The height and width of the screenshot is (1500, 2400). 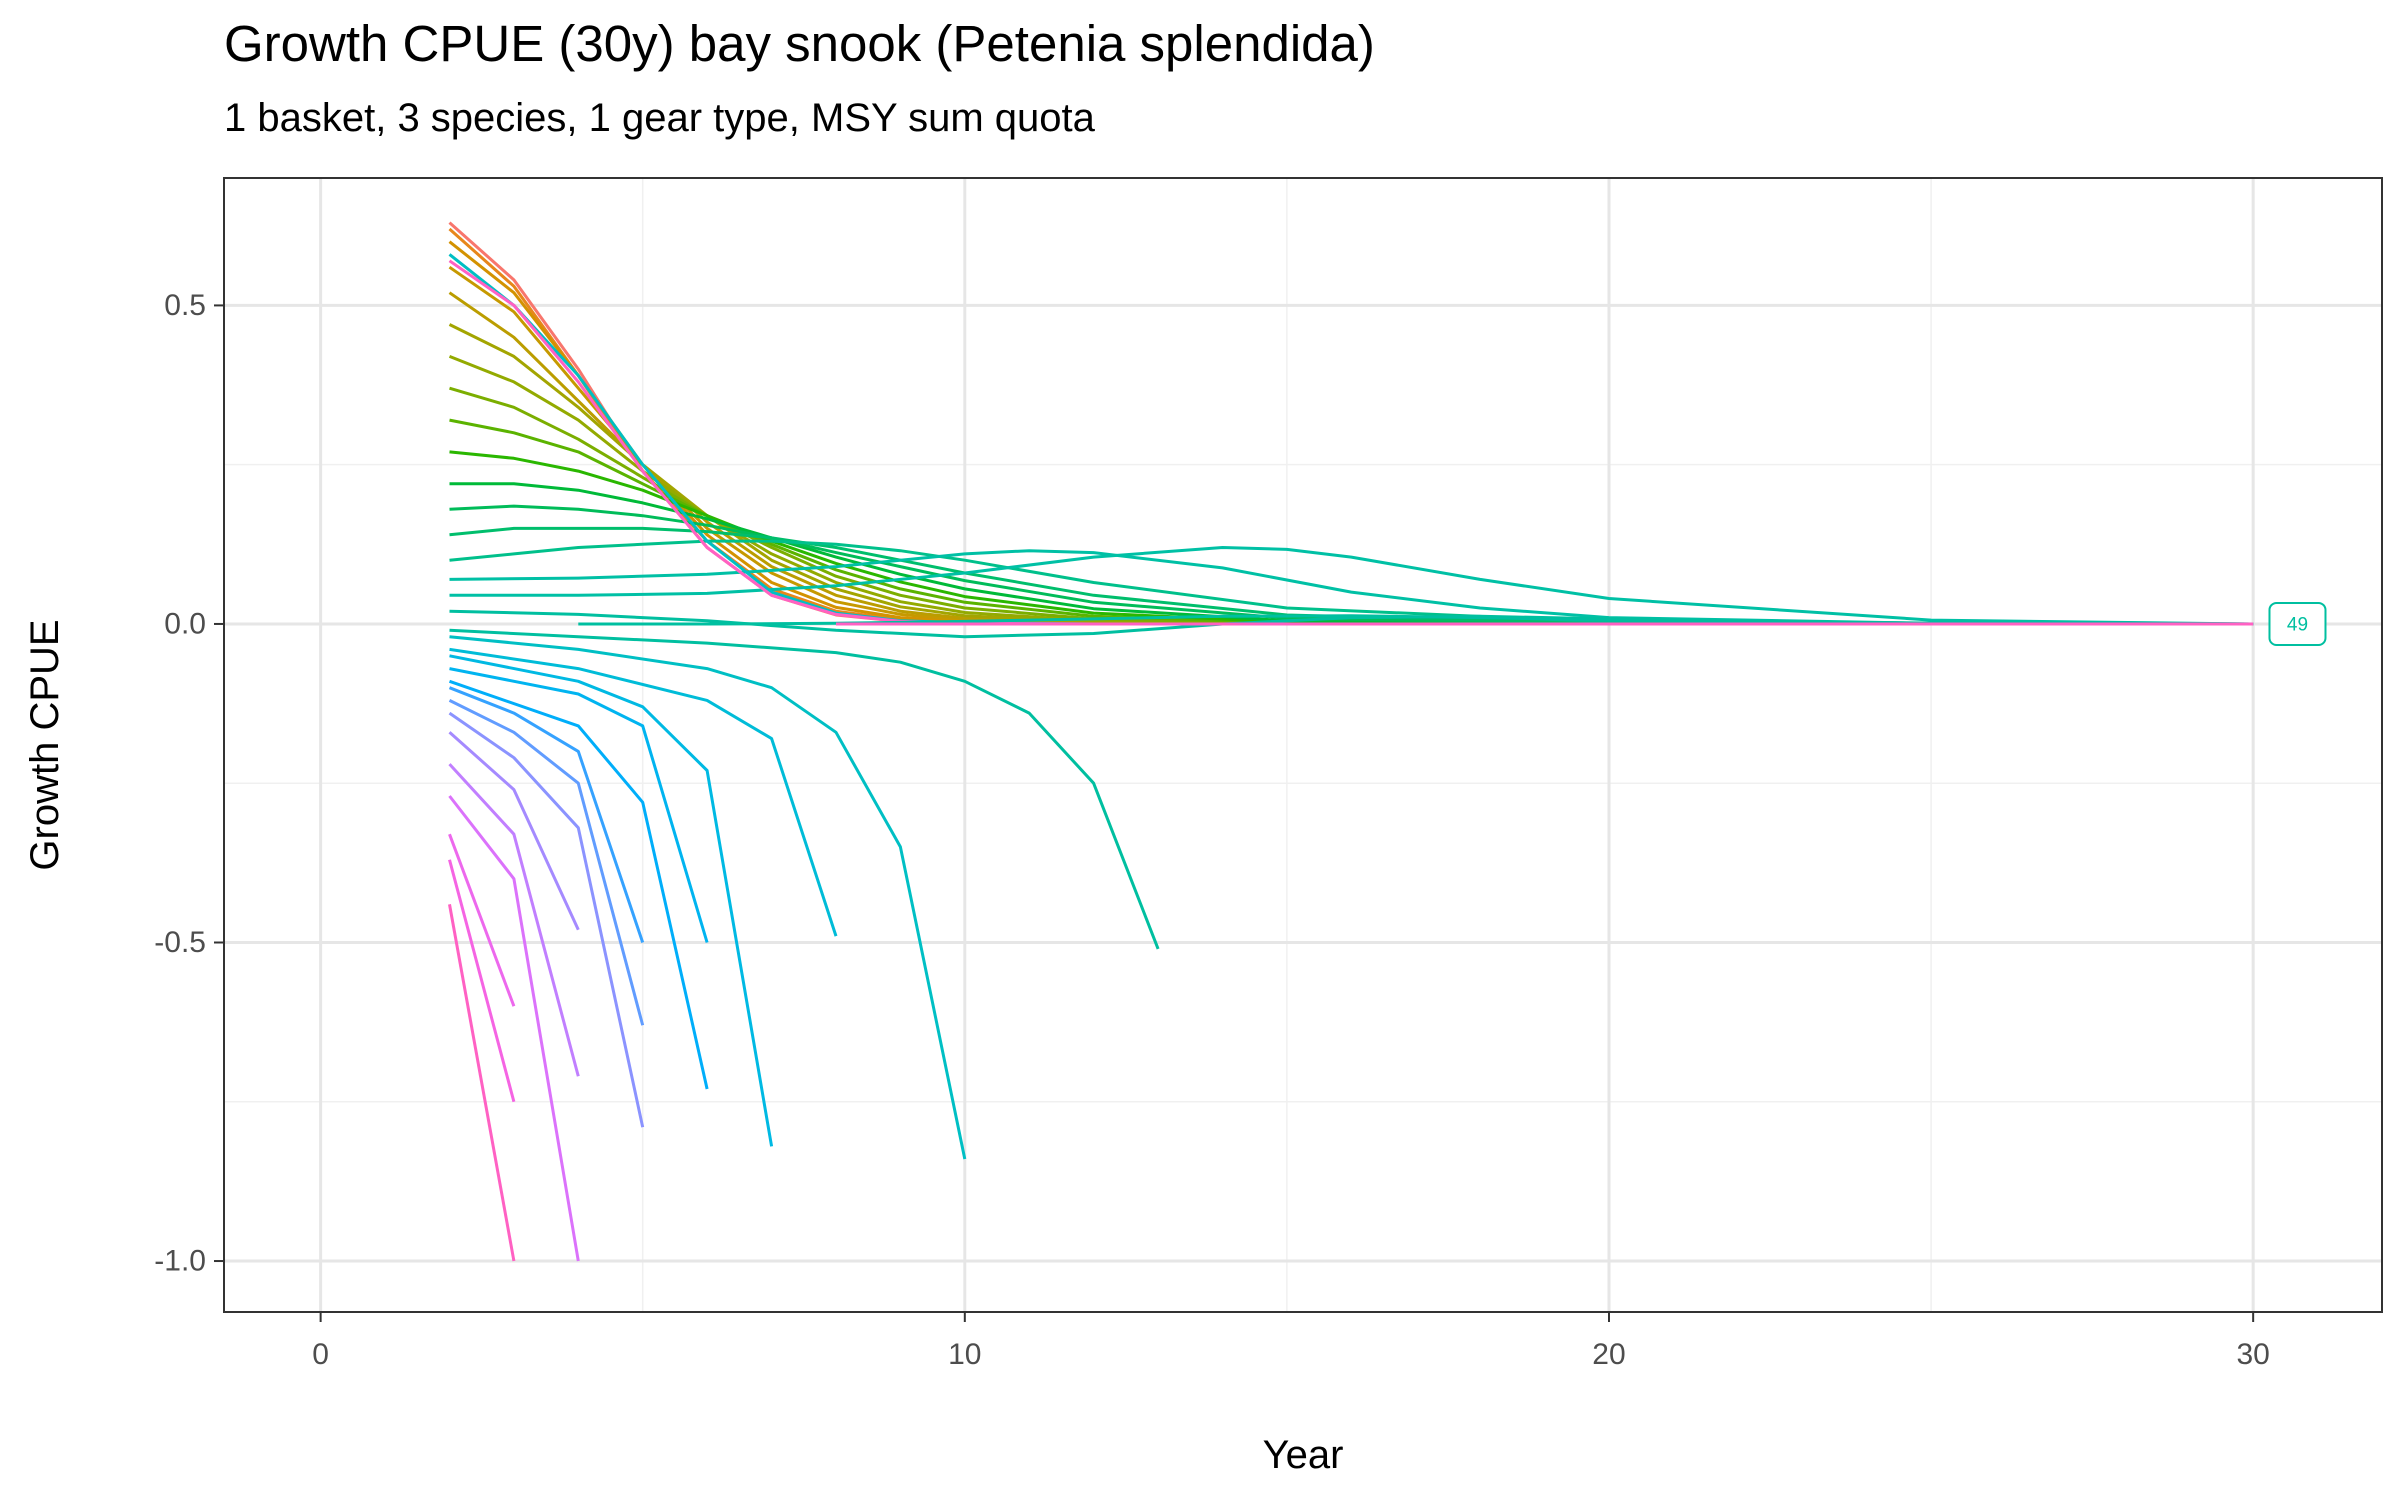 What do you see at coordinates (185, 623) in the screenshot?
I see `y-tick-label: 0.0` at bounding box center [185, 623].